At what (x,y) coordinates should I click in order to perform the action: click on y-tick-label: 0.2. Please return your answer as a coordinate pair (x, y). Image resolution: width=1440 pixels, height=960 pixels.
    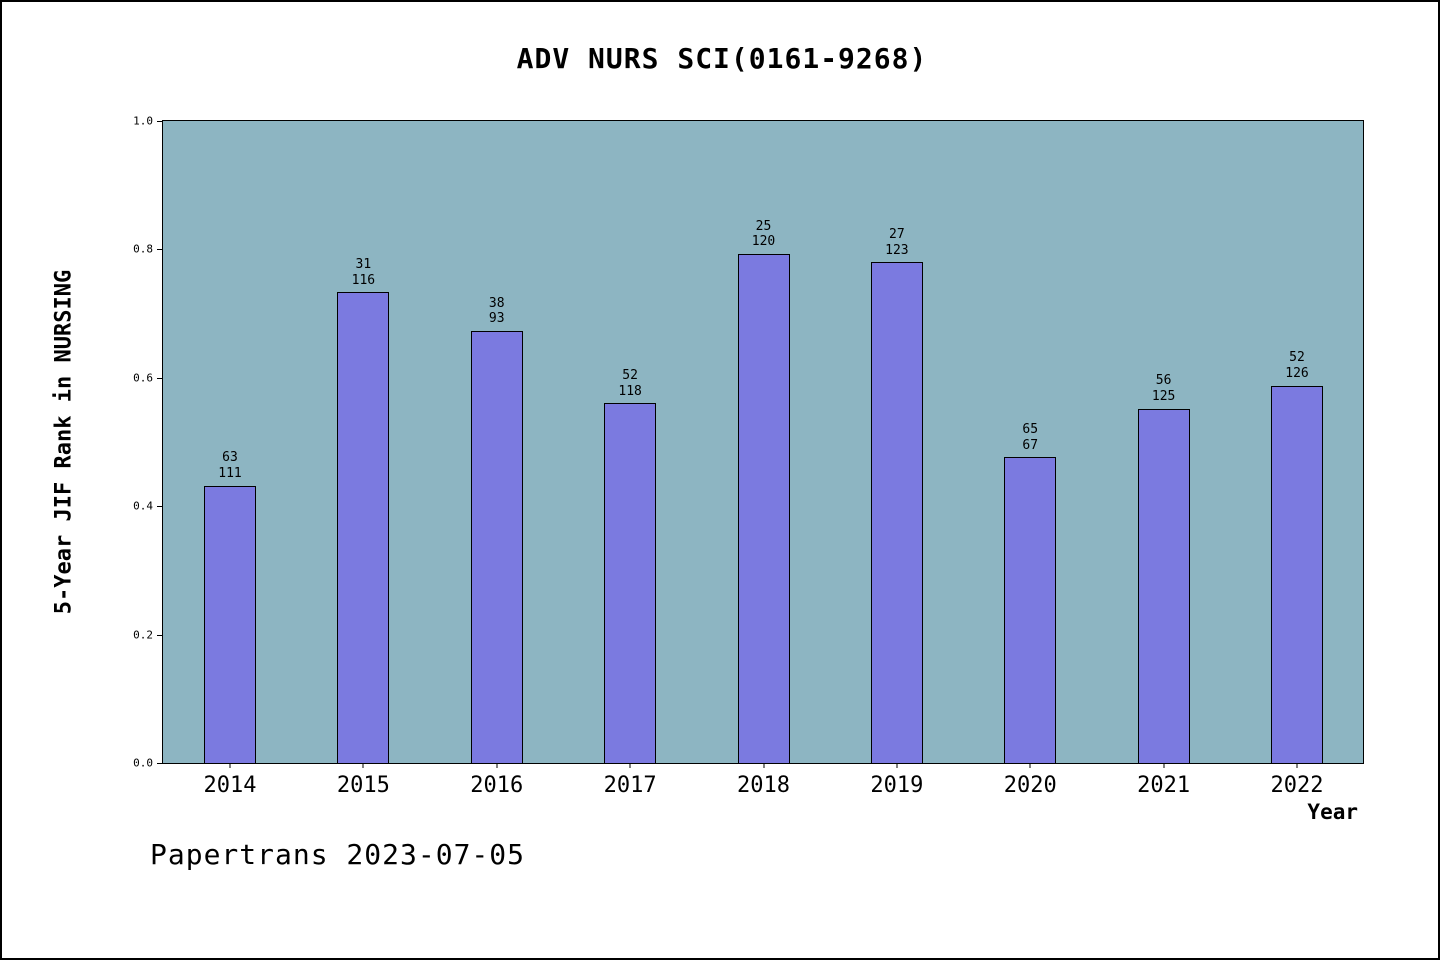
    Looking at the image, I should click on (143, 635).